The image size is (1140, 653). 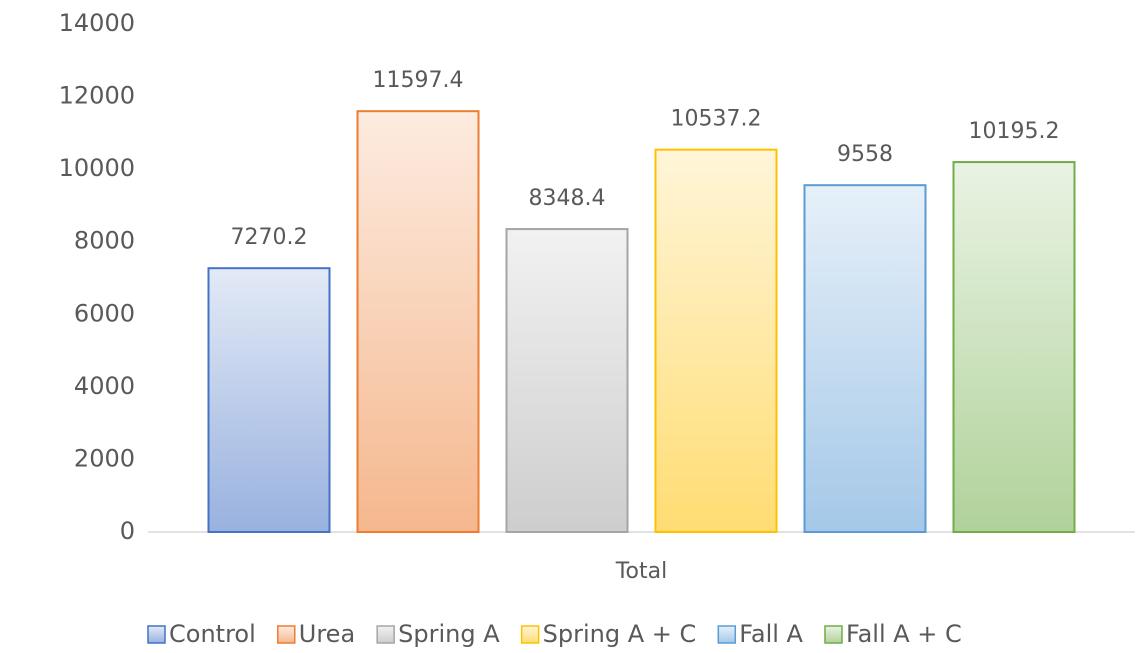 I want to click on x-tick-label: Total, so click(x=641, y=571).